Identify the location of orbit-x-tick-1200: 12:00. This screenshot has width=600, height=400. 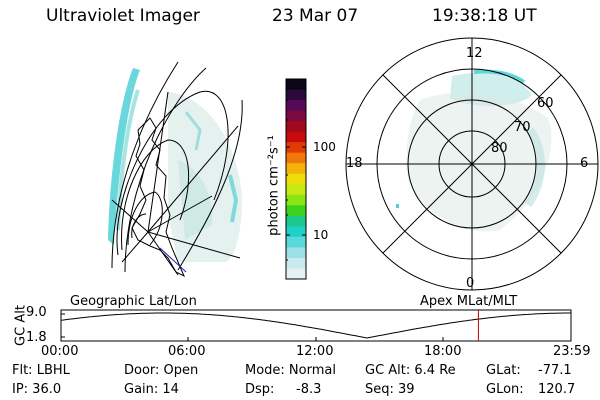
(315, 351).